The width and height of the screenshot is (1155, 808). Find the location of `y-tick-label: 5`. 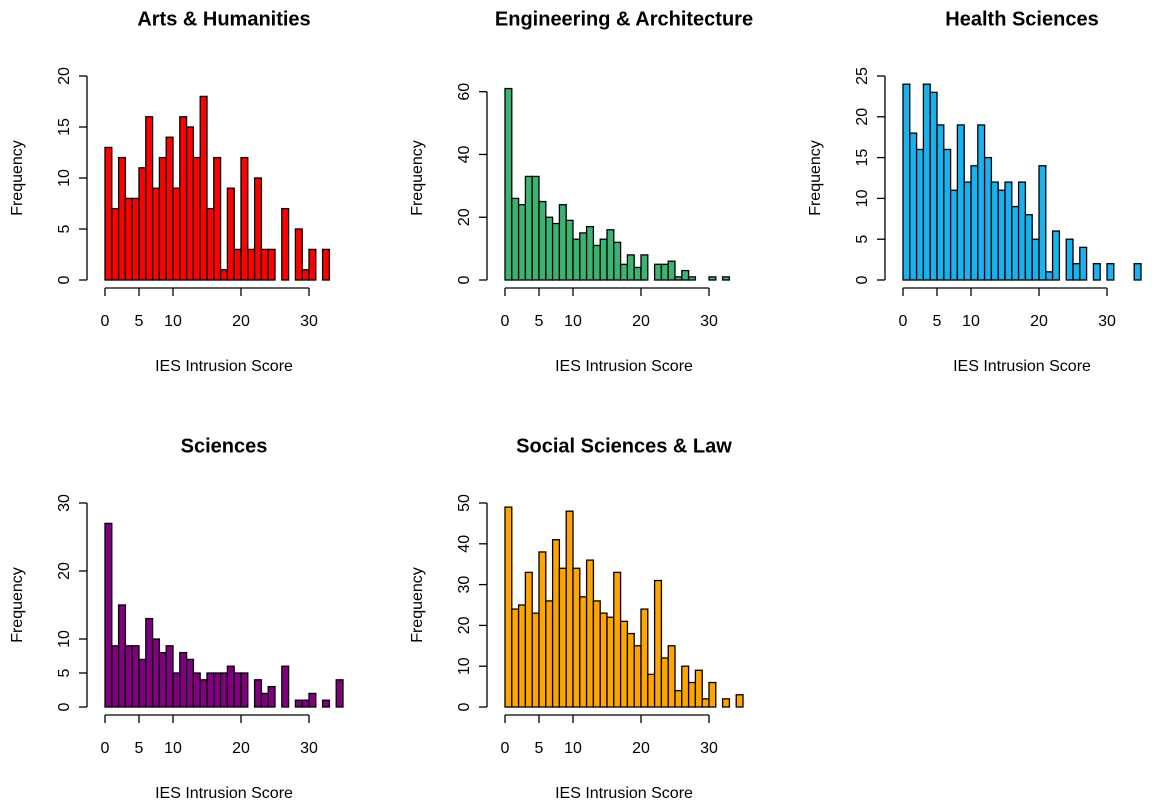

y-tick-label: 5 is located at coordinates (862, 239).